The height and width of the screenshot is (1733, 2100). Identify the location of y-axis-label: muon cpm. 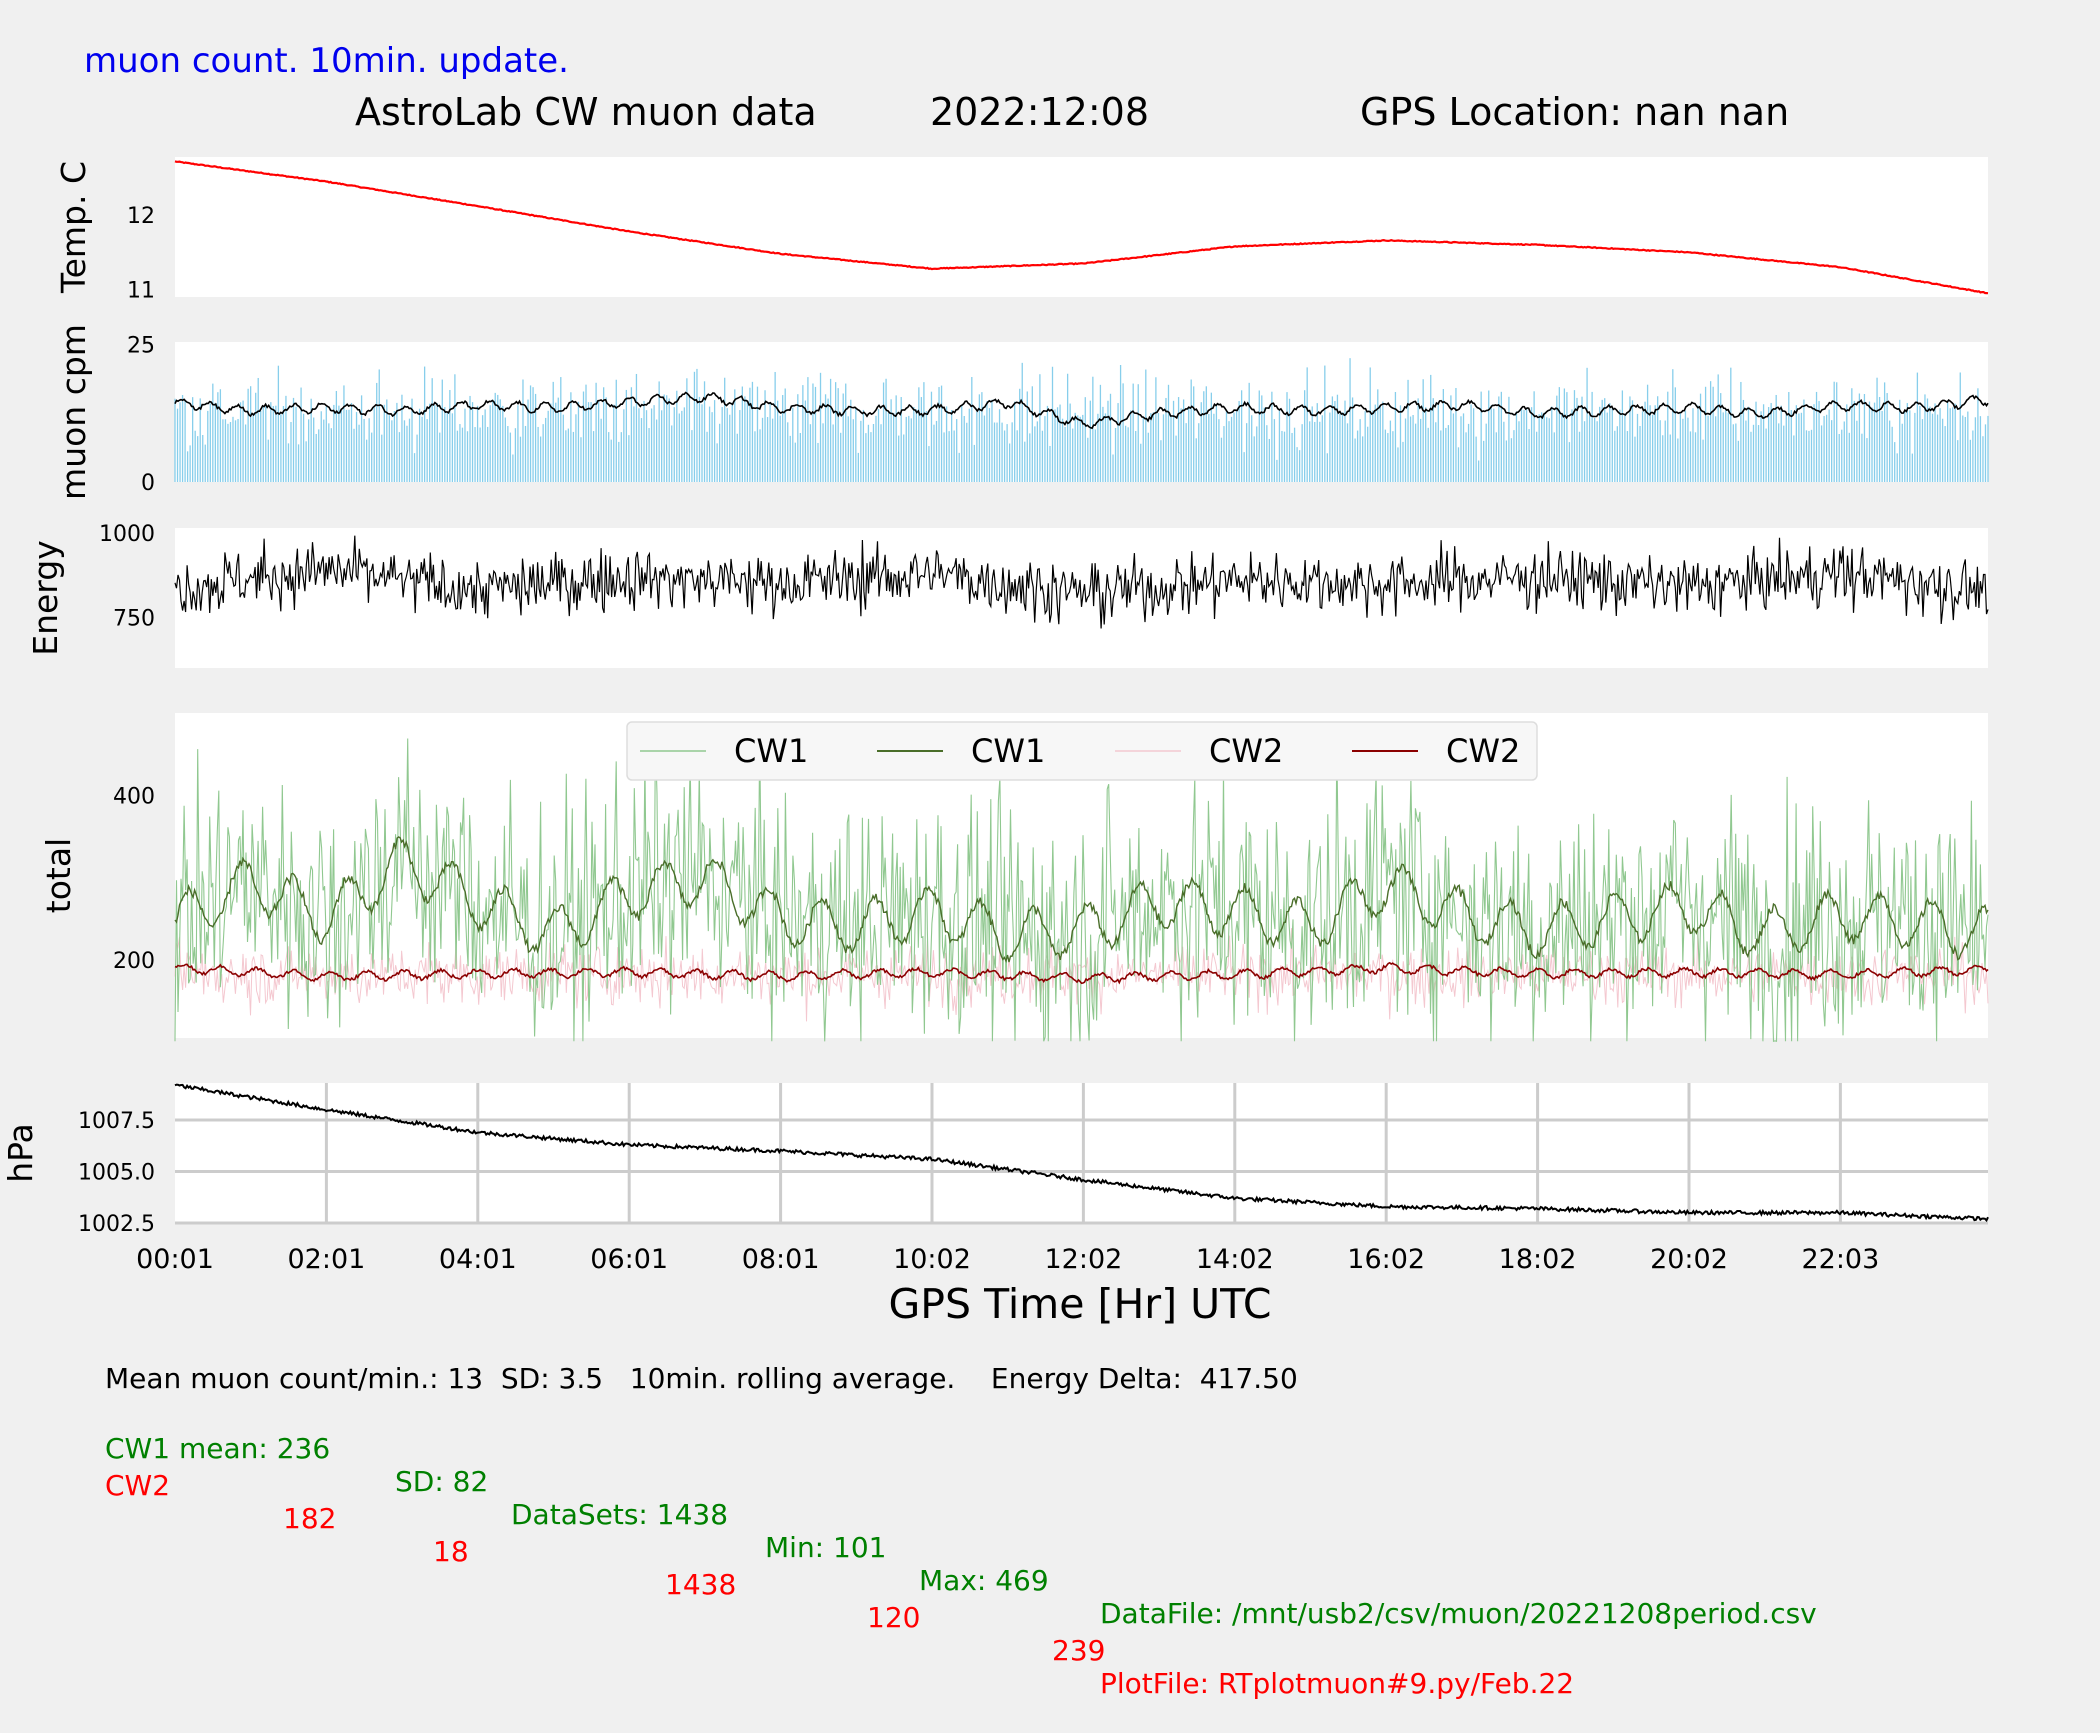
(73, 412).